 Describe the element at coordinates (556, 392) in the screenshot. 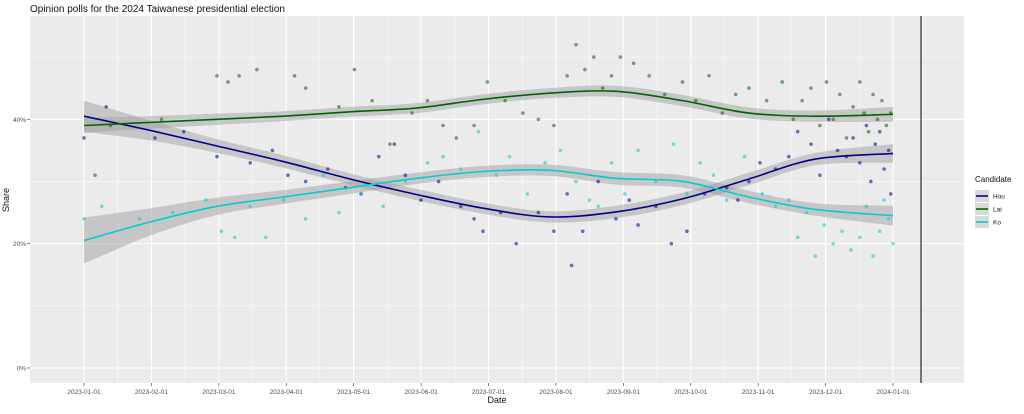

I see `x-tick-label: 2023-08-01` at that location.